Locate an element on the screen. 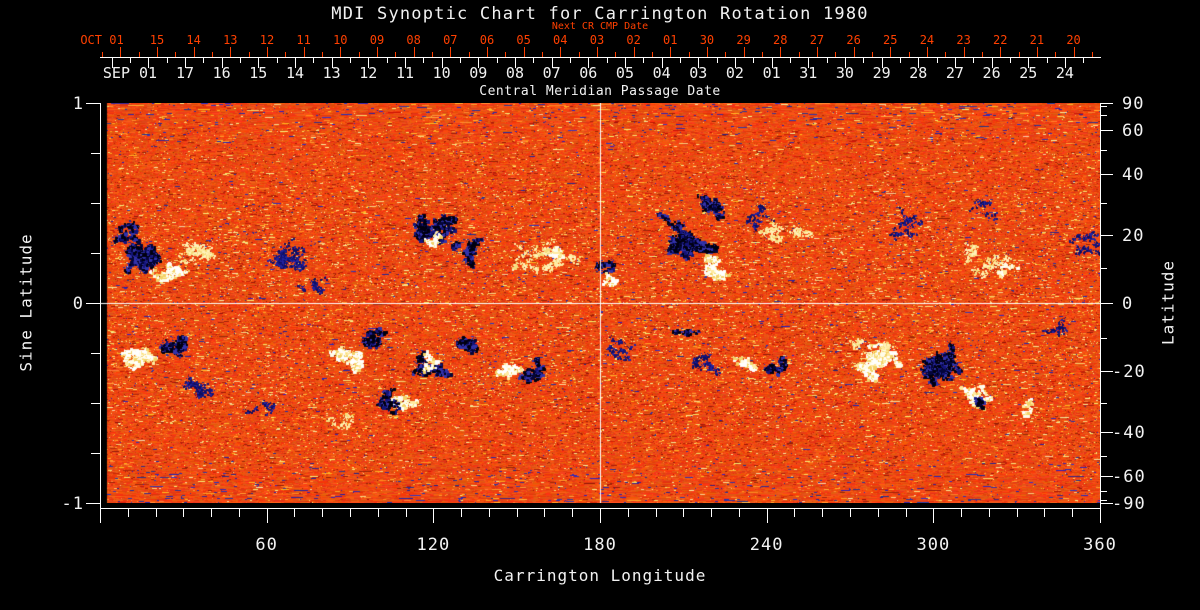  cmp-day-label: 09 is located at coordinates (478, 73).